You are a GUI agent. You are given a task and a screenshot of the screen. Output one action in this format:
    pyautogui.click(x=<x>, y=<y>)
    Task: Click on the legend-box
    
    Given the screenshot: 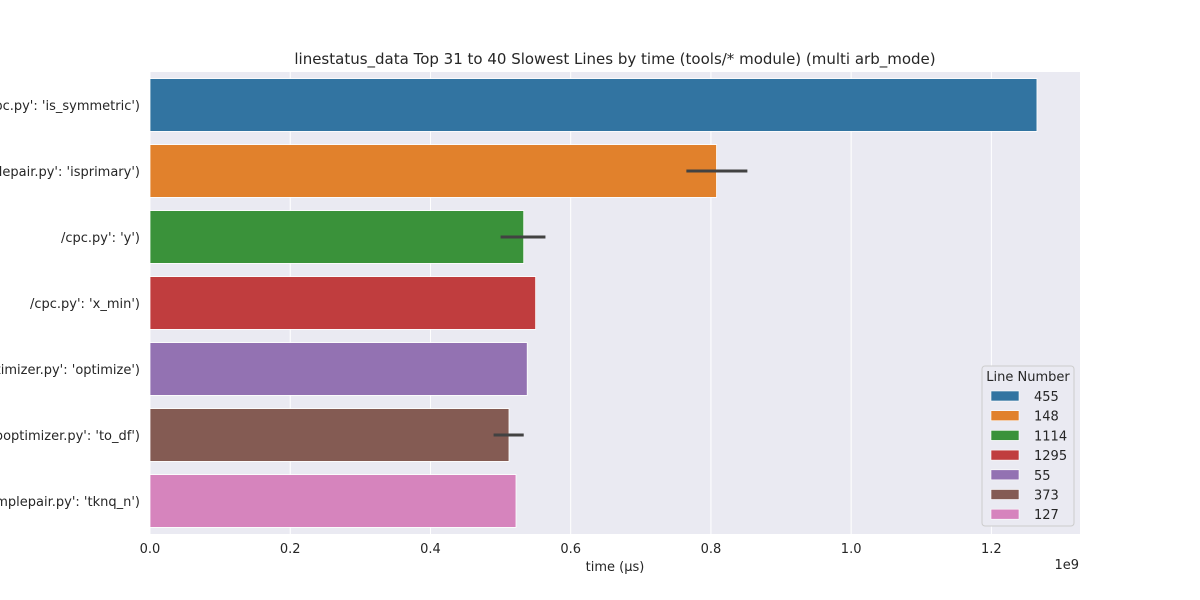 What is the action you would take?
    pyautogui.click(x=1028, y=446)
    